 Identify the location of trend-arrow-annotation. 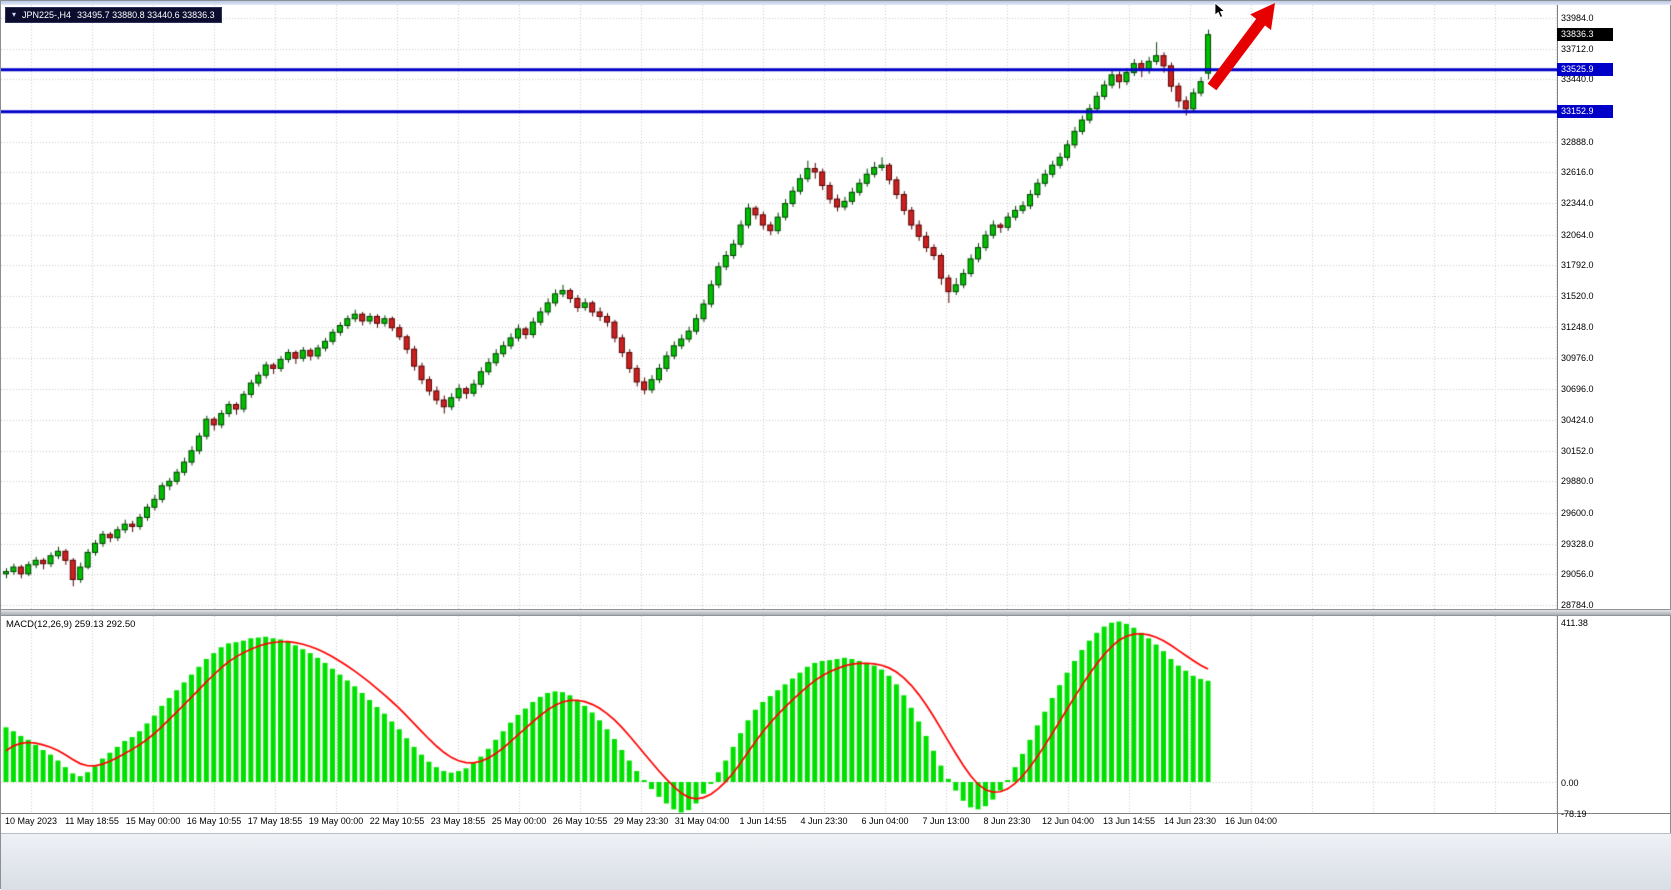
(1243, 49).